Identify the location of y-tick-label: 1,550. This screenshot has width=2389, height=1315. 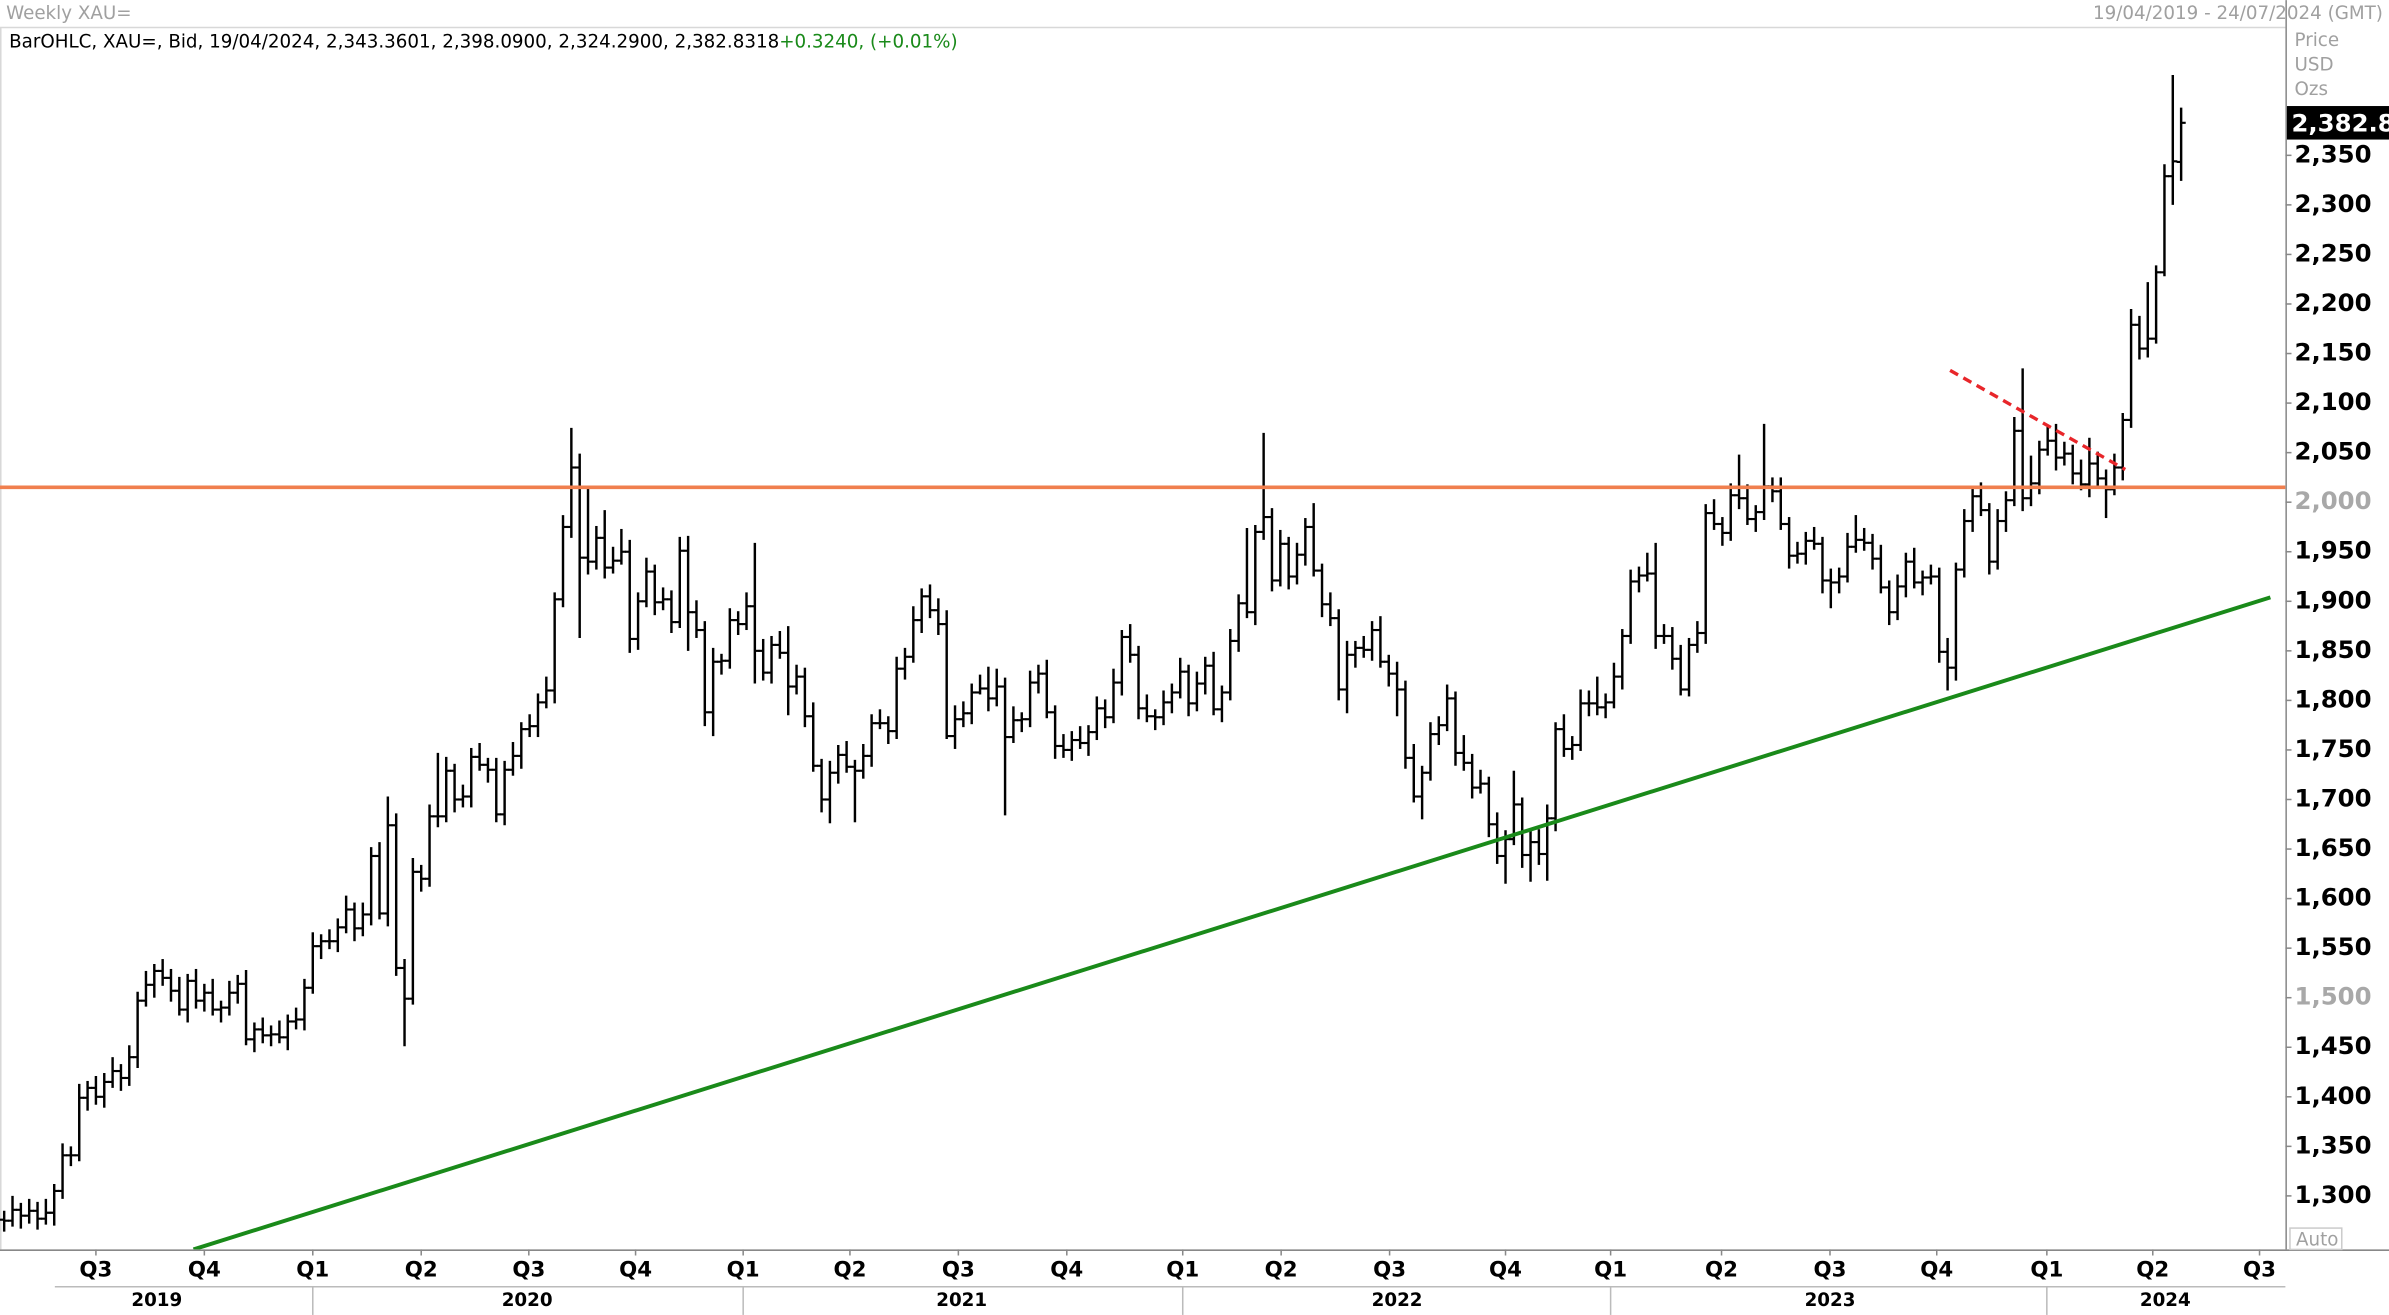
(2333, 946).